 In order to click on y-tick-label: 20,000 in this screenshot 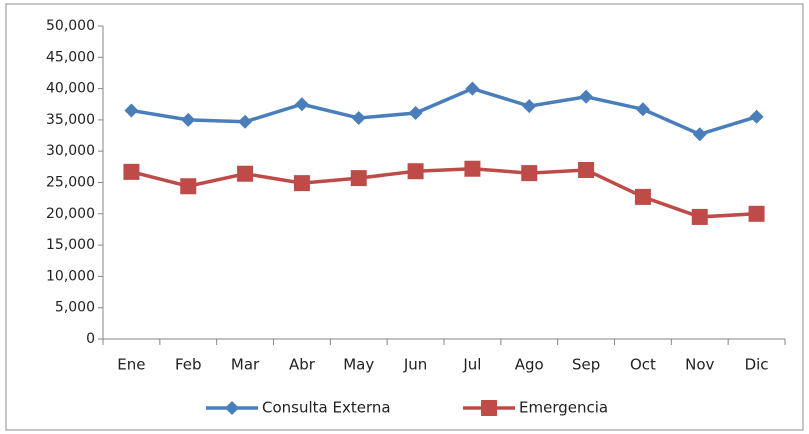, I will do `click(70, 214)`.